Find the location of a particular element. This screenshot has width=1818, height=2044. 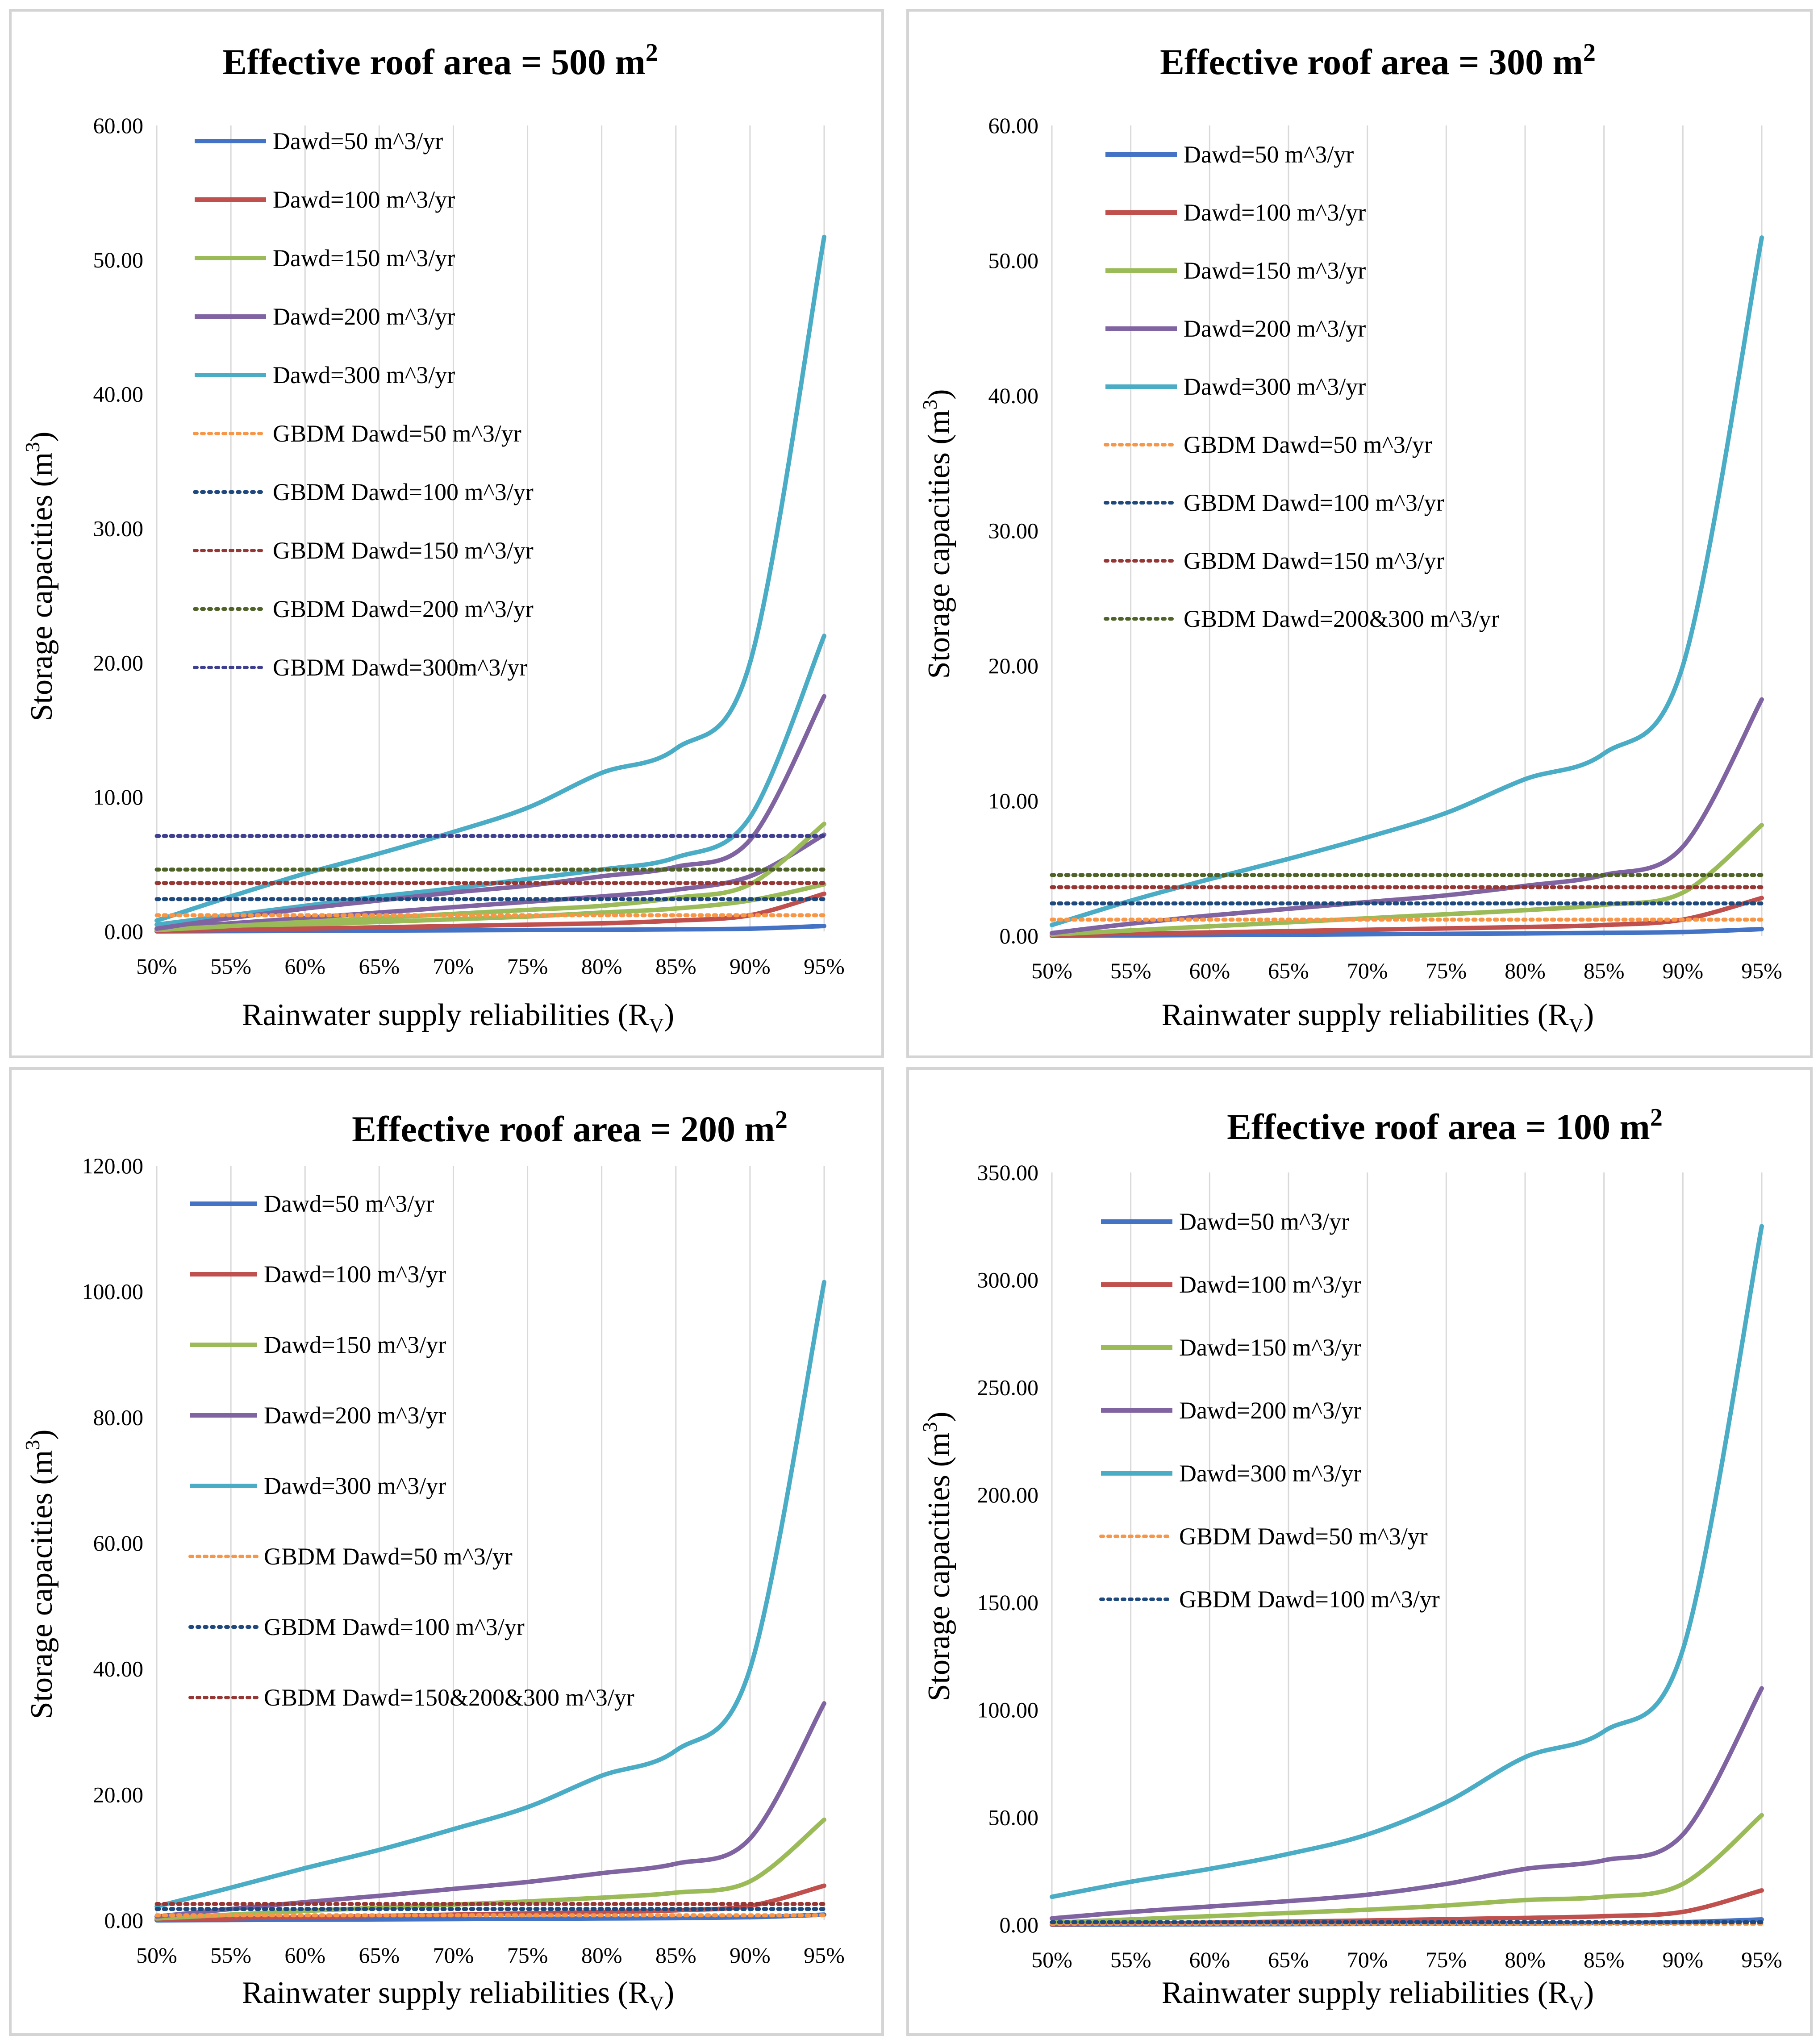

legend-label: Dawd=200 m^3/yr is located at coordinates (355, 1415).